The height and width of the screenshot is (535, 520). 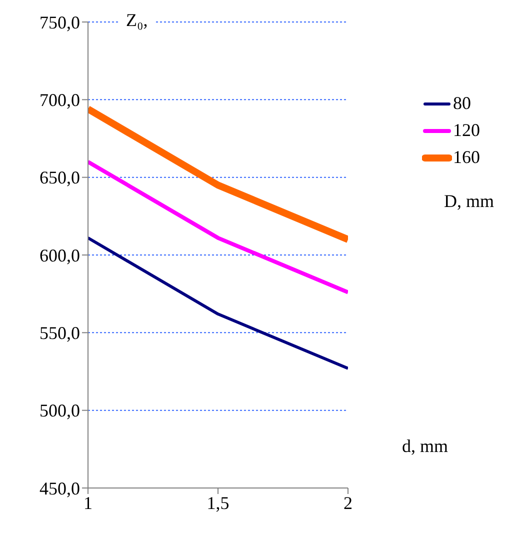 What do you see at coordinates (60, 100) in the screenshot?
I see `y-tick-label: 700,0` at bounding box center [60, 100].